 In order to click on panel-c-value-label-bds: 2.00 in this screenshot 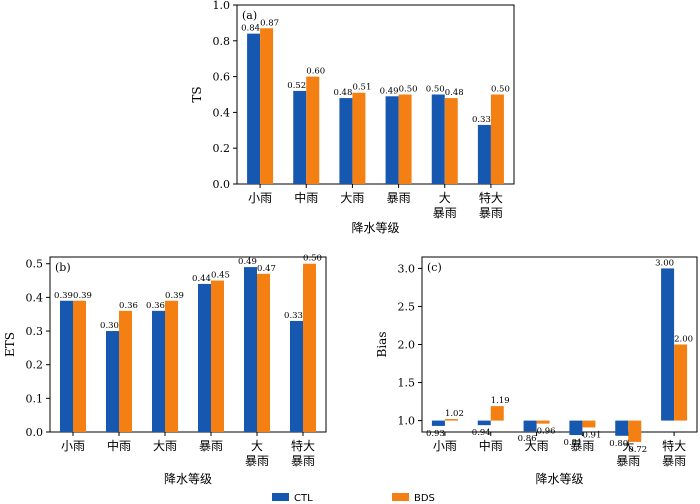, I will do `click(683, 340)`.